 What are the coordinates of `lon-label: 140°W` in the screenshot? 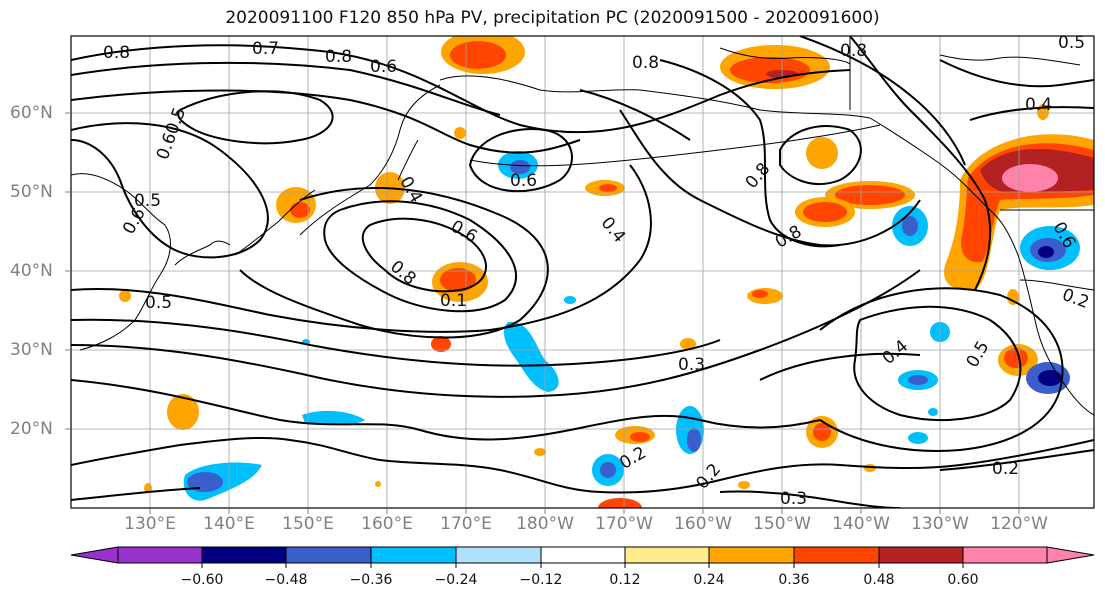 It's located at (861, 524).